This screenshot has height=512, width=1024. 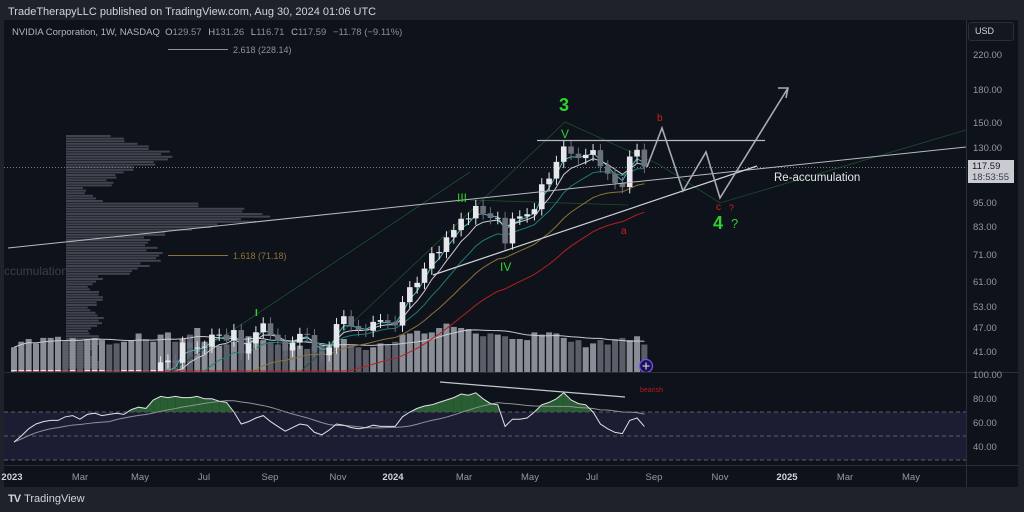 What do you see at coordinates (169, 32) in the screenshot?
I see `open-label: O` at bounding box center [169, 32].